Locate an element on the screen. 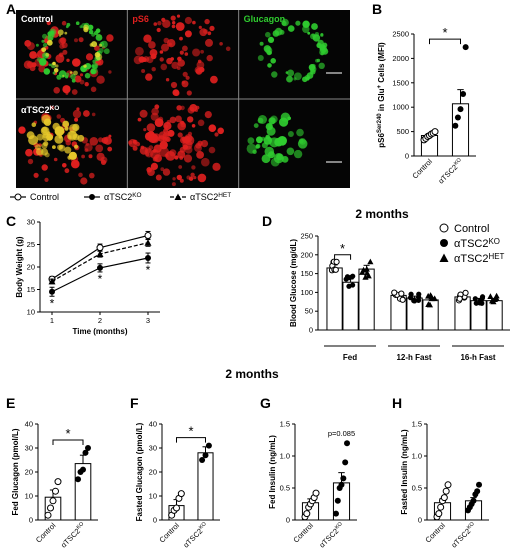 The width and height of the screenshot is (520, 556). y-tick-label: 250 is located at coordinates (306, 236).